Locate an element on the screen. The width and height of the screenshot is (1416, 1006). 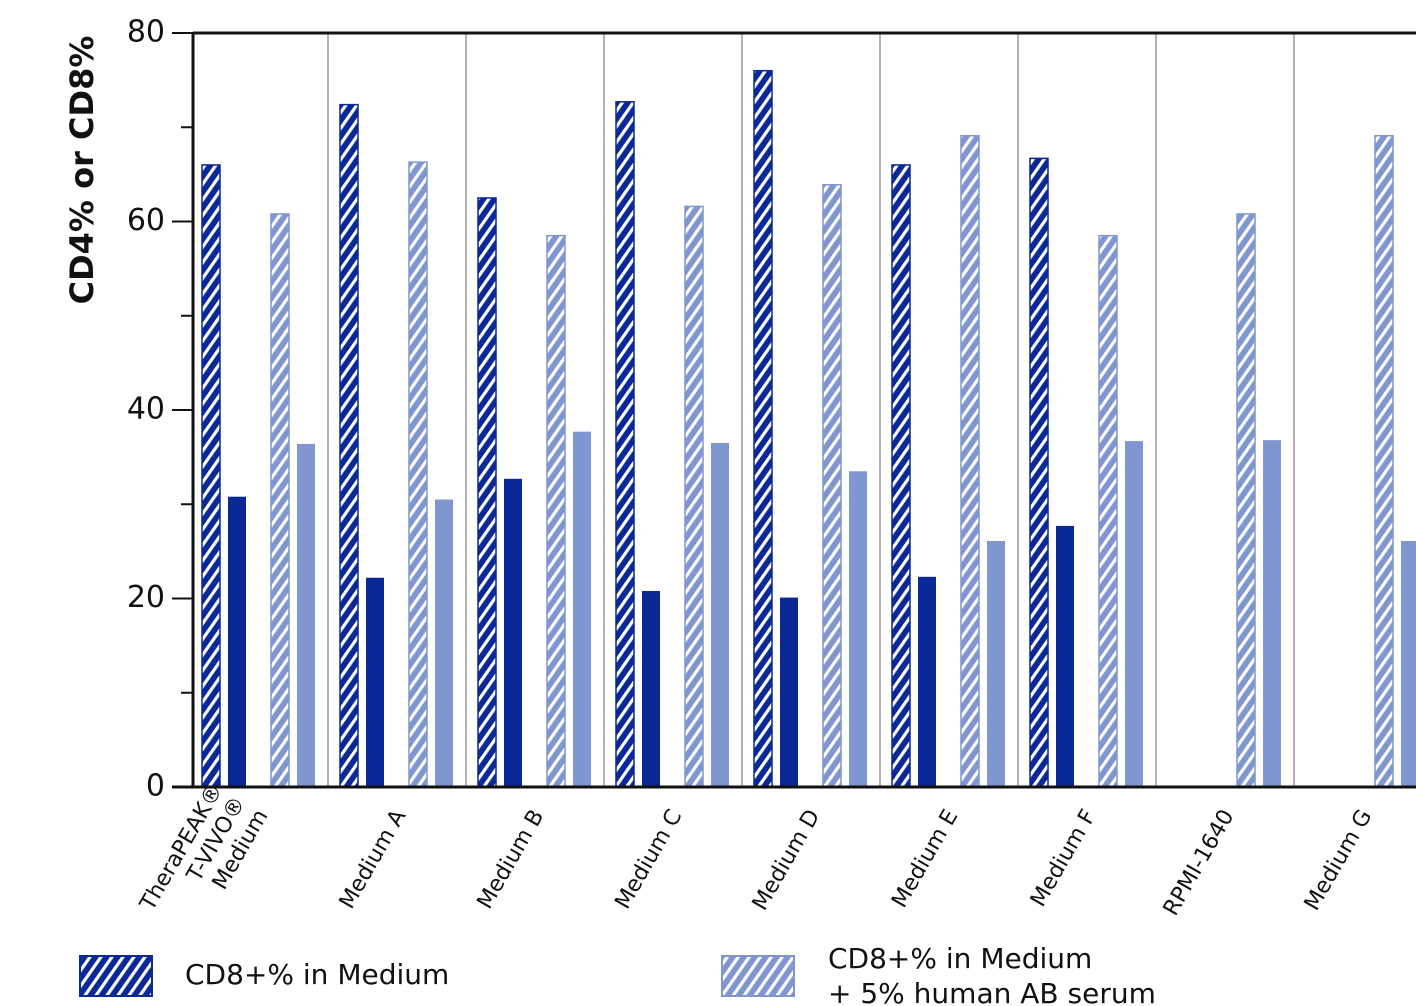
y-tick-label: 60 is located at coordinates (146, 220).